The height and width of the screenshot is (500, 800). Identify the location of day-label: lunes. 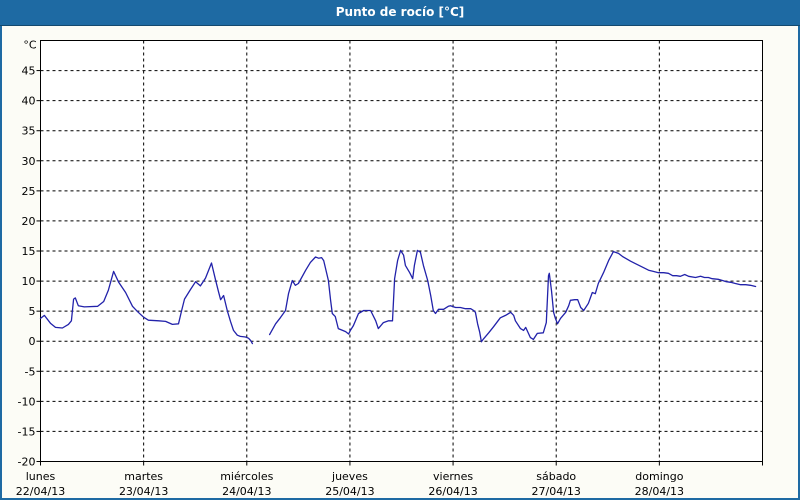
(41, 476).